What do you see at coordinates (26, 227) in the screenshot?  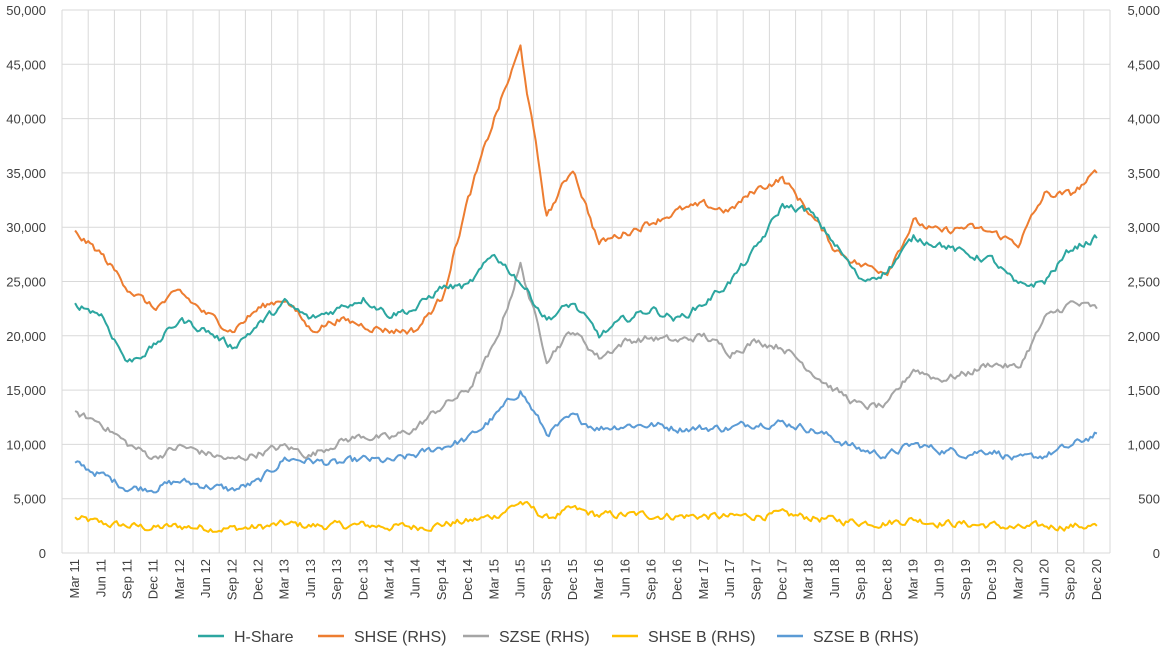 I see `left-tick-label: 30,000` at bounding box center [26, 227].